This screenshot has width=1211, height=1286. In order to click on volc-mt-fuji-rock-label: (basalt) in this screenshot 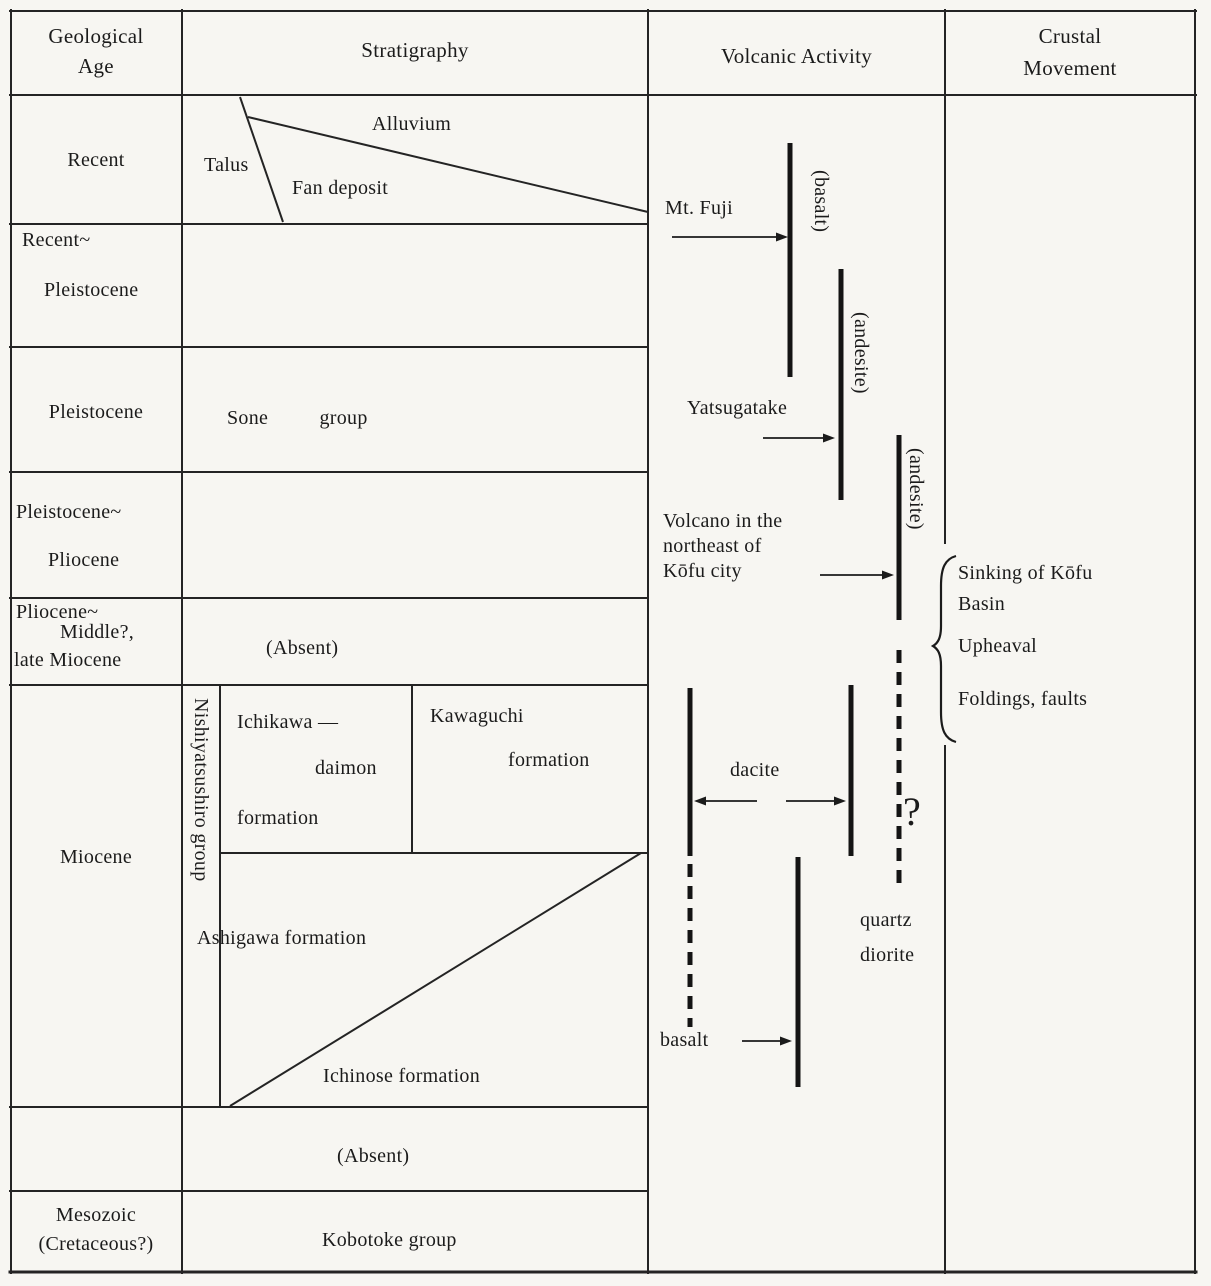, I will do `click(821, 201)`.